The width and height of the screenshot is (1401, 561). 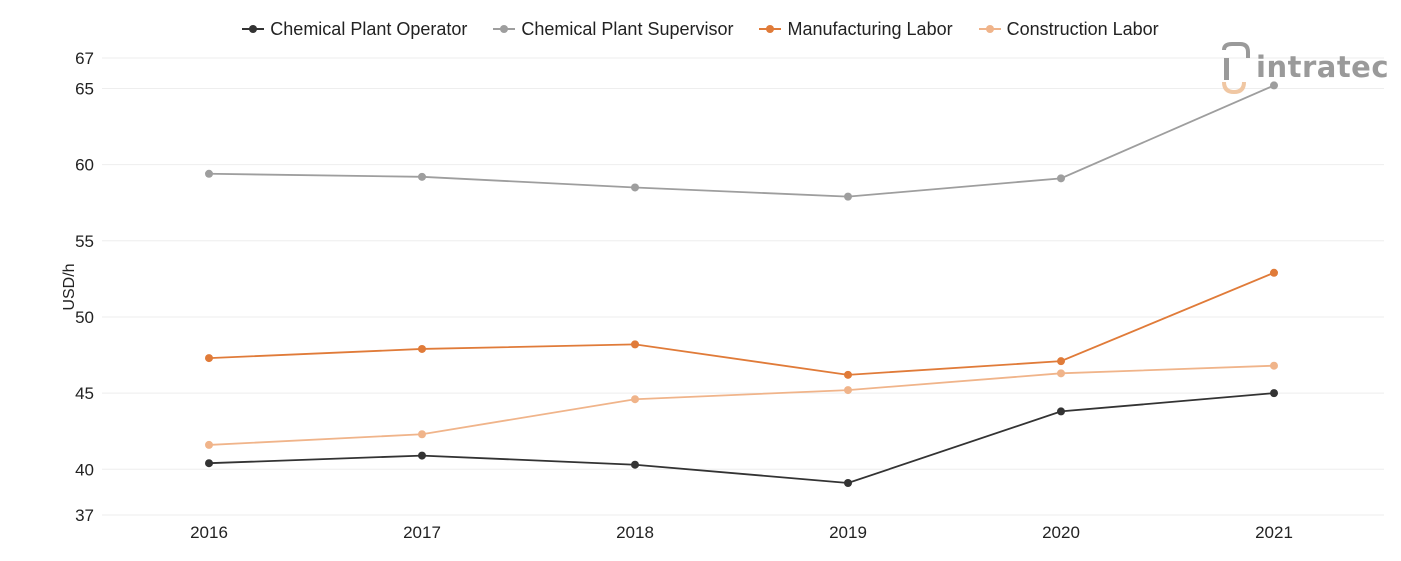 What do you see at coordinates (422, 532) in the screenshot?
I see `x-tick-label: 2017` at bounding box center [422, 532].